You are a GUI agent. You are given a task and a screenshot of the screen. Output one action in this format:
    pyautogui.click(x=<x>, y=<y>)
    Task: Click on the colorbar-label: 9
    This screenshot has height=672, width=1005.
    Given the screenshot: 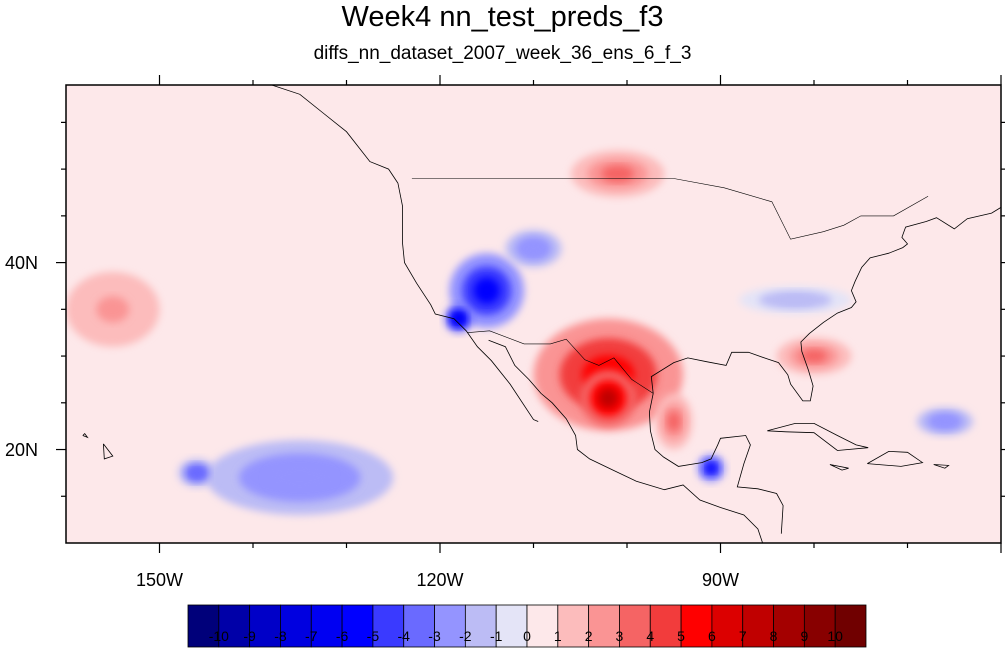 What is the action you would take?
    pyautogui.click(x=804, y=636)
    